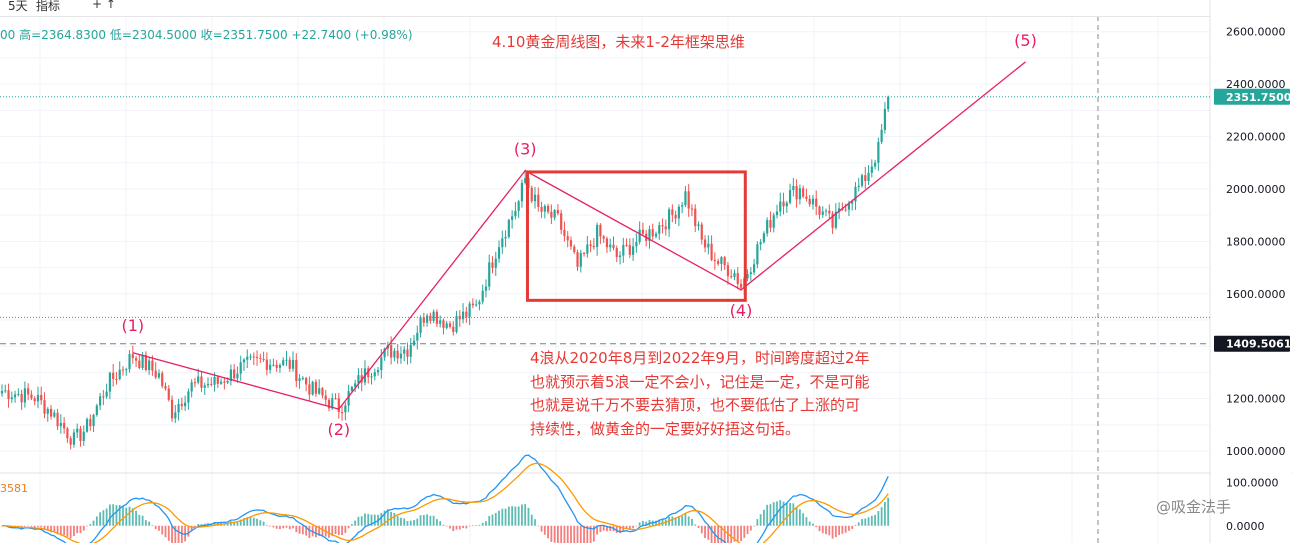  Describe the element at coordinates (48, 6) in the screenshot. I see `indicators-button: 指标` at that location.